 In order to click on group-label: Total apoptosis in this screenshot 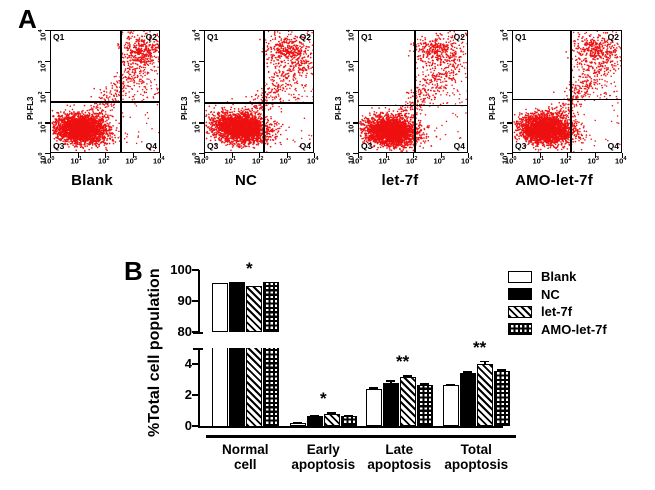, I will do `click(476, 457)`.